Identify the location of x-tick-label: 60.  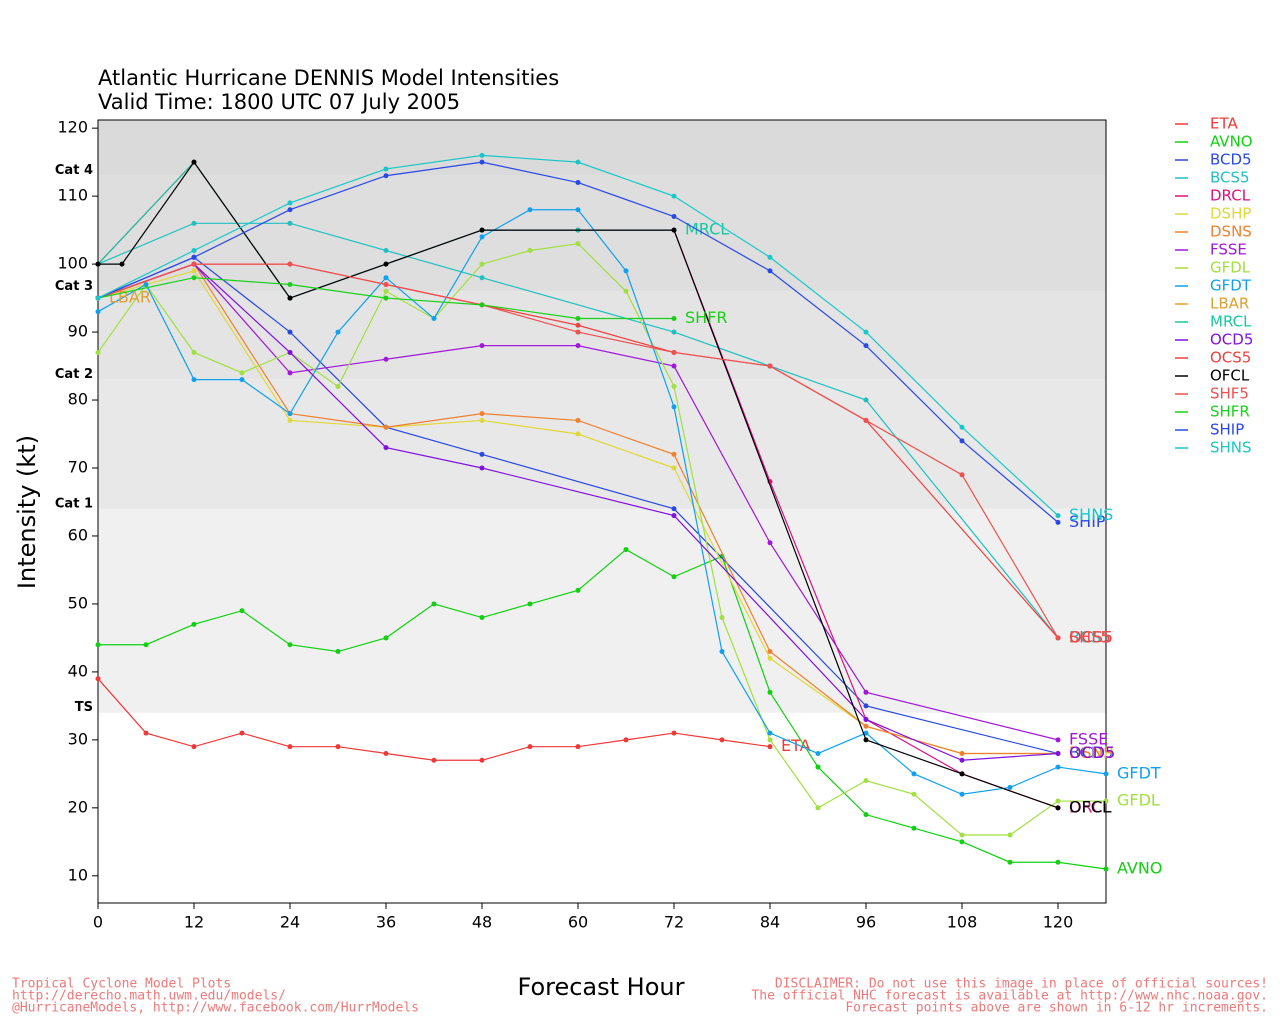
(578, 922).